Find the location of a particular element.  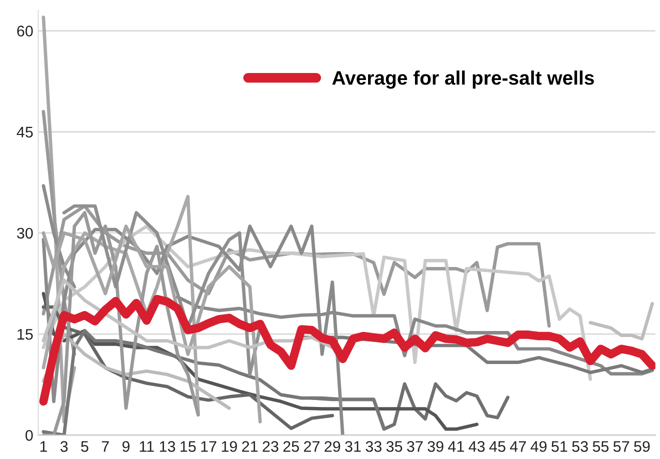

x-tick-label: 41 is located at coordinates (456, 446).